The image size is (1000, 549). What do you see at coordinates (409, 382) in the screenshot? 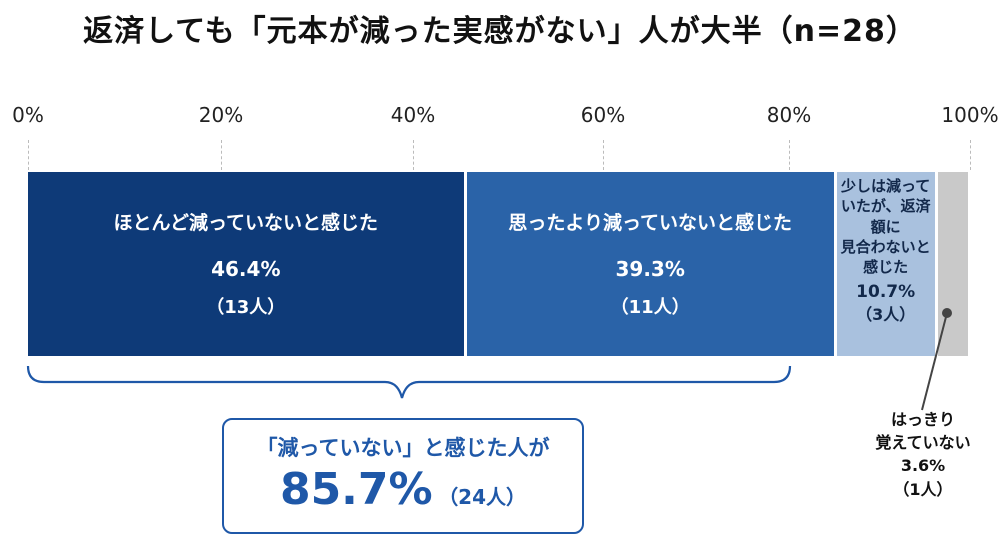
I see `bracket` at bounding box center [409, 382].